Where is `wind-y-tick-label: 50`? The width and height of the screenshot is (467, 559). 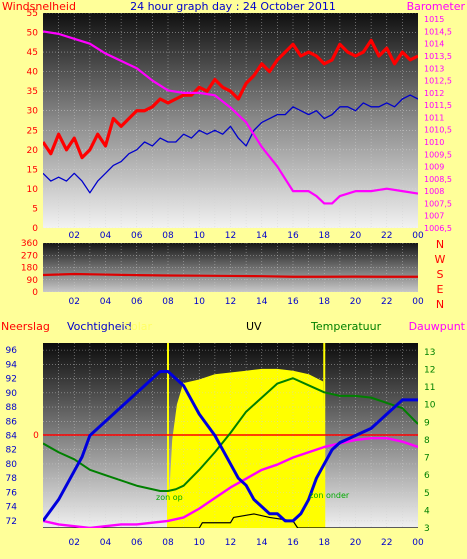 wind-y-tick-label: 50 is located at coordinates (33, 34).